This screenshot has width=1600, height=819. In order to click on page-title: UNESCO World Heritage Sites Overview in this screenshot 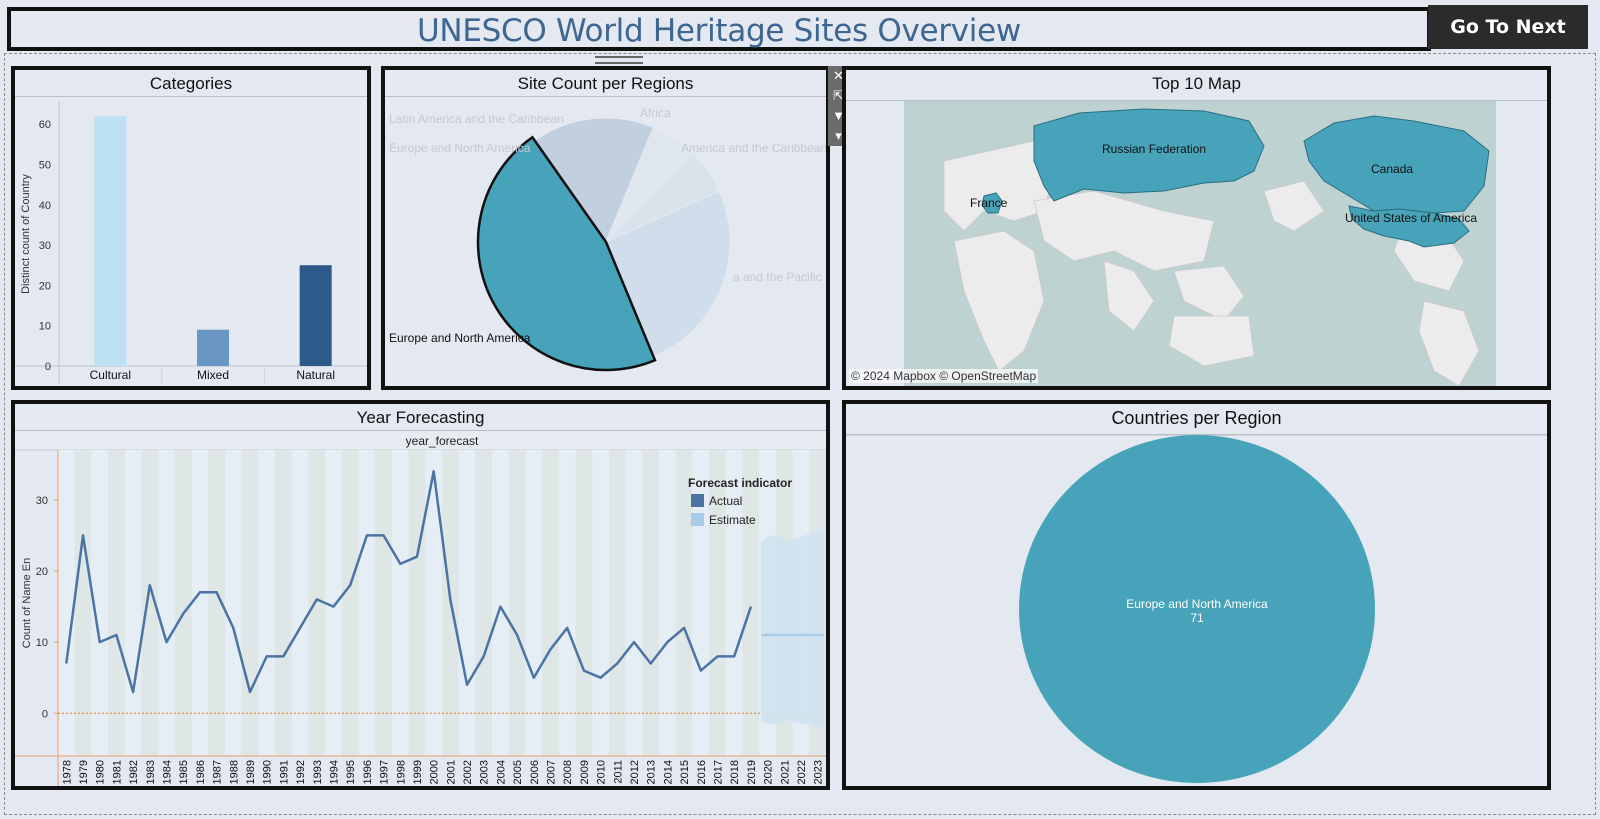, I will do `click(719, 31)`.